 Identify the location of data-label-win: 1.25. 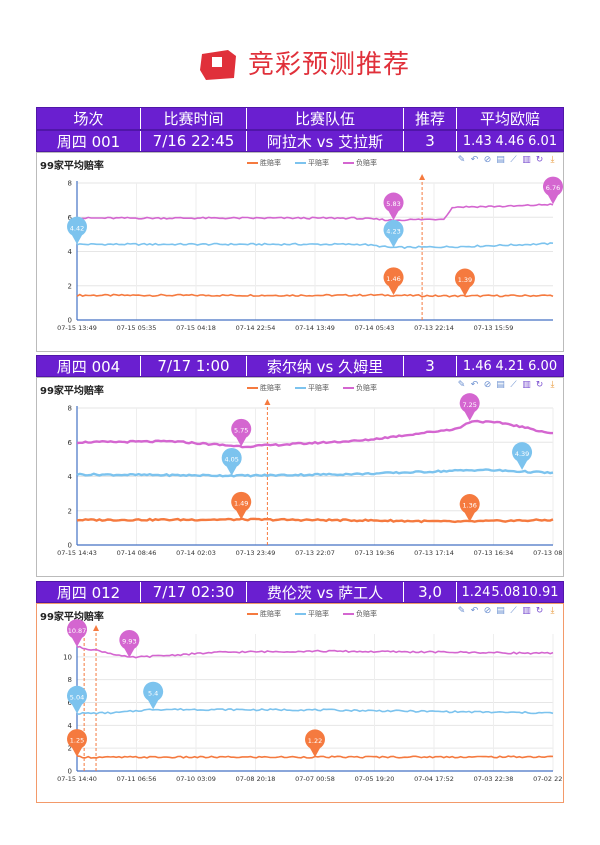
(77, 743).